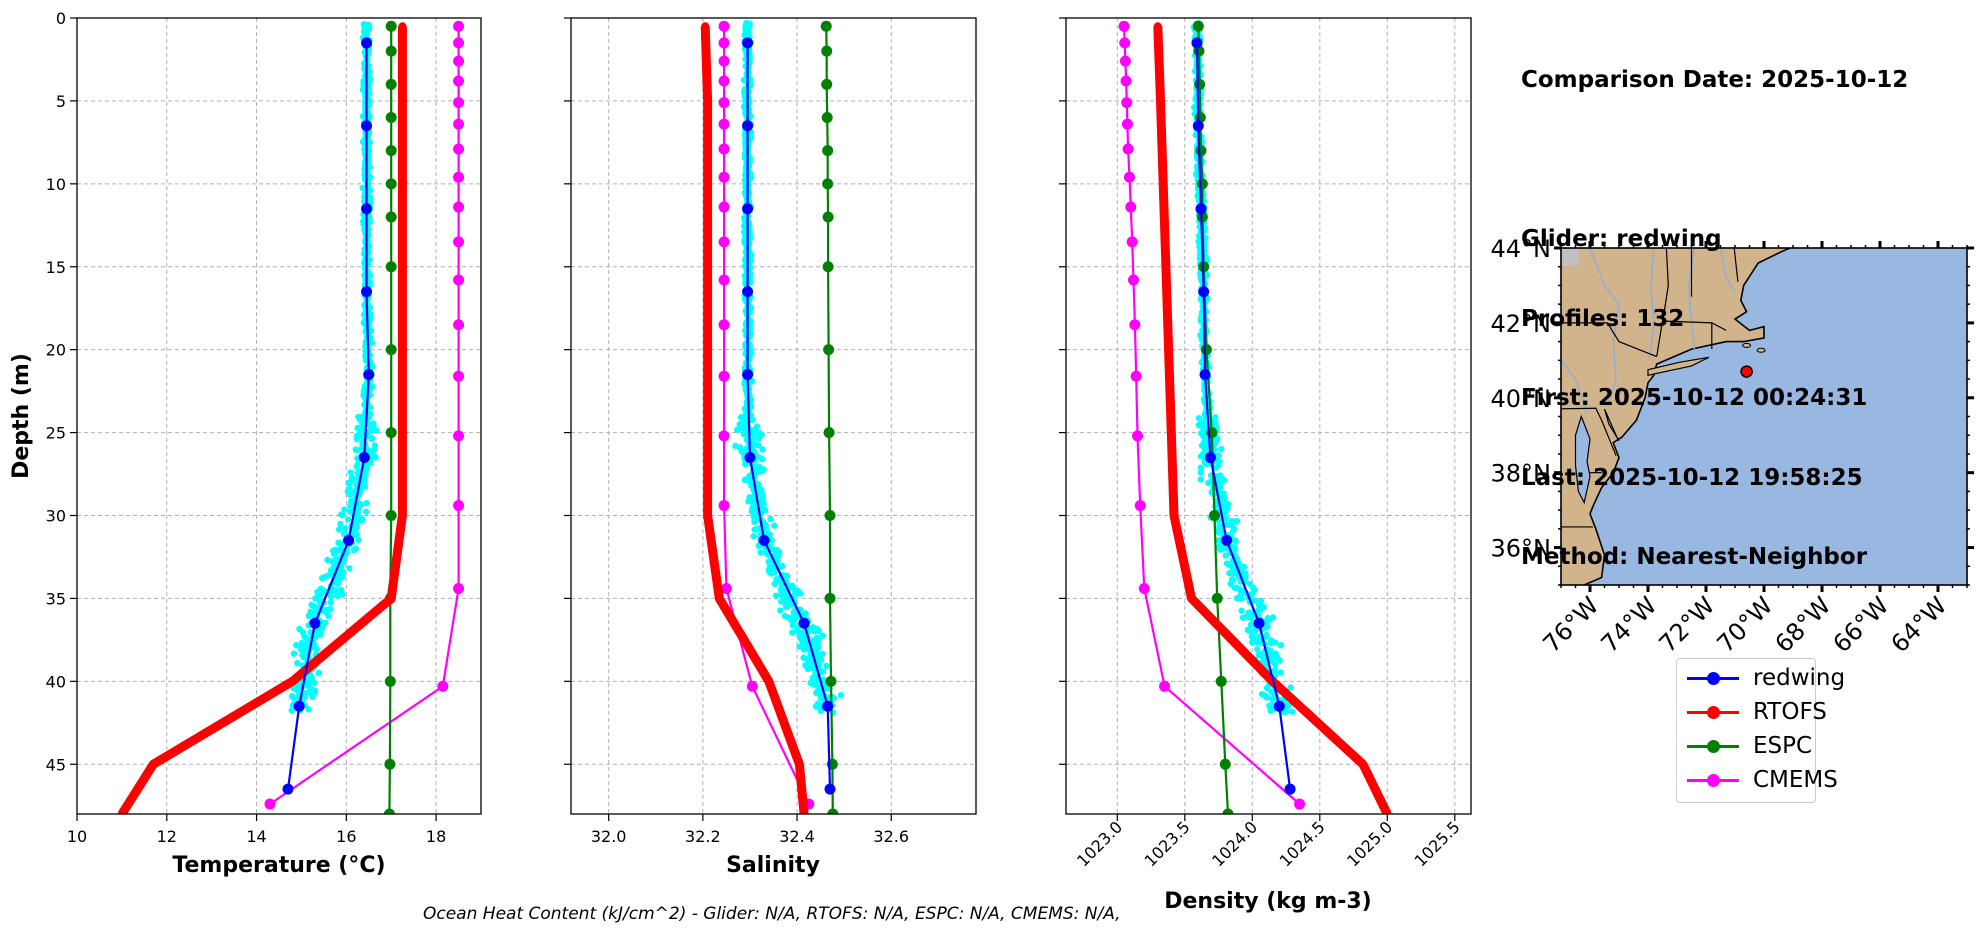 The image size is (1979, 934). Describe the element at coordinates (1611, 425) in the screenshot. I see `delaware-bay` at that location.